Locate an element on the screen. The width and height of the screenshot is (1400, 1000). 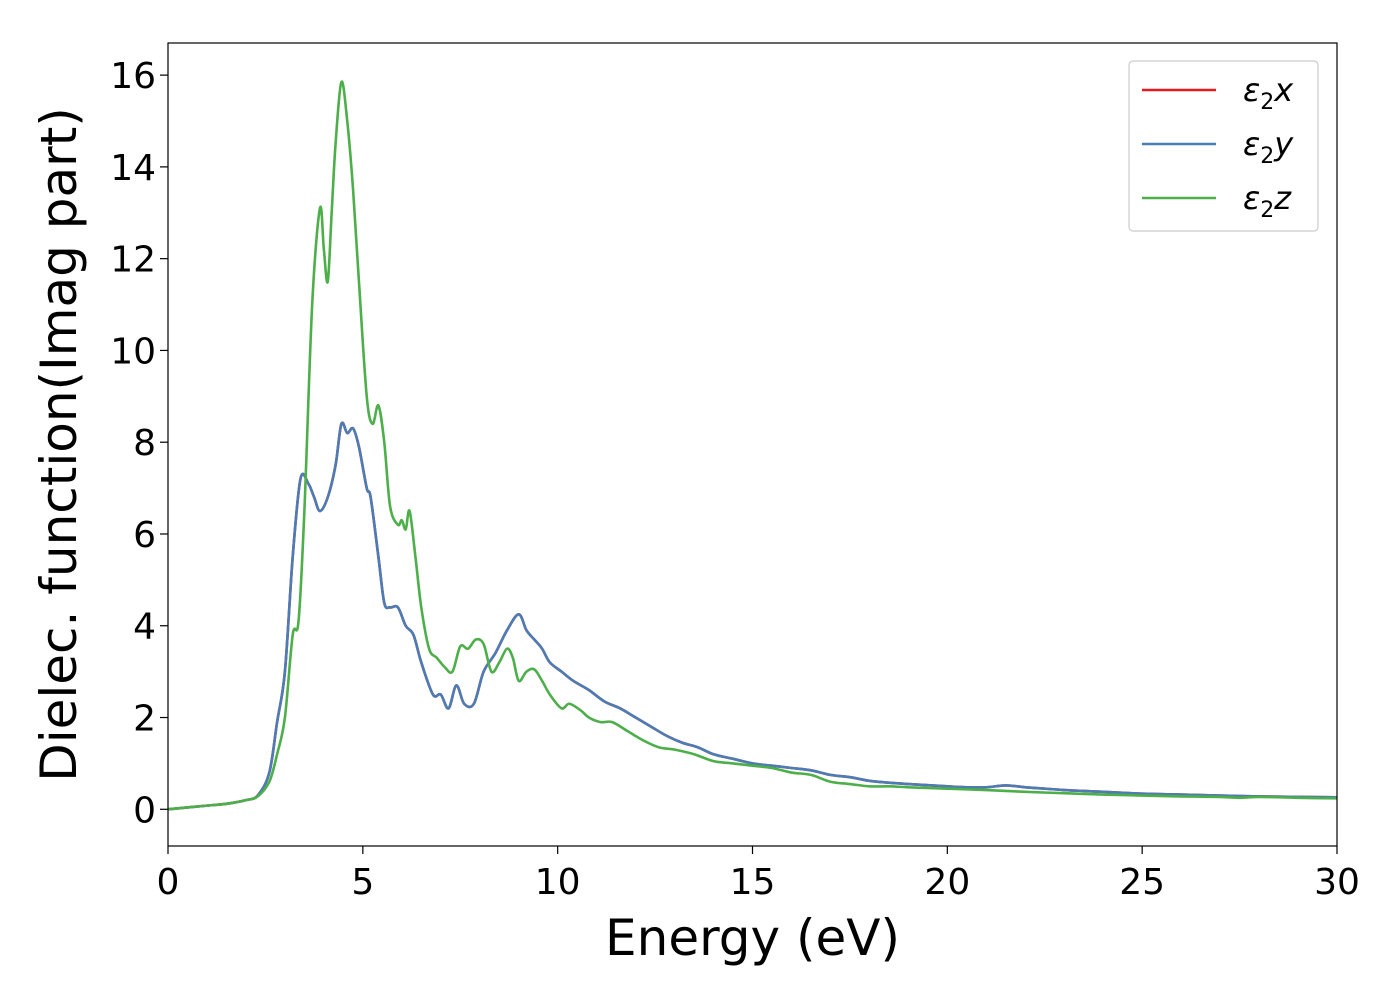
x-tick-label: 20 is located at coordinates (947, 882).